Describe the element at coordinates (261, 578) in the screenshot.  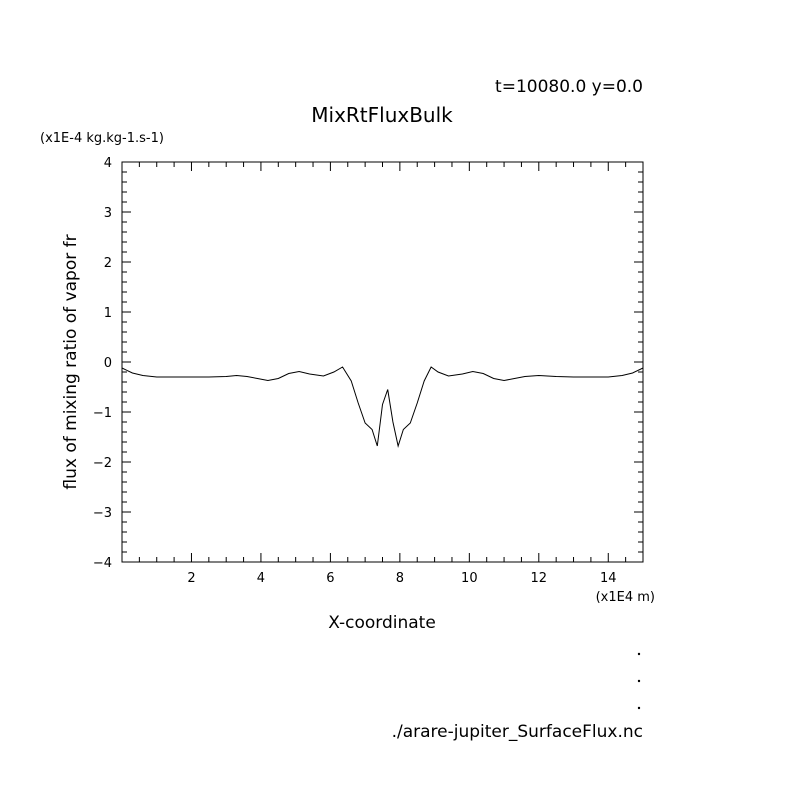
I see `x-tick-label: 4` at that location.